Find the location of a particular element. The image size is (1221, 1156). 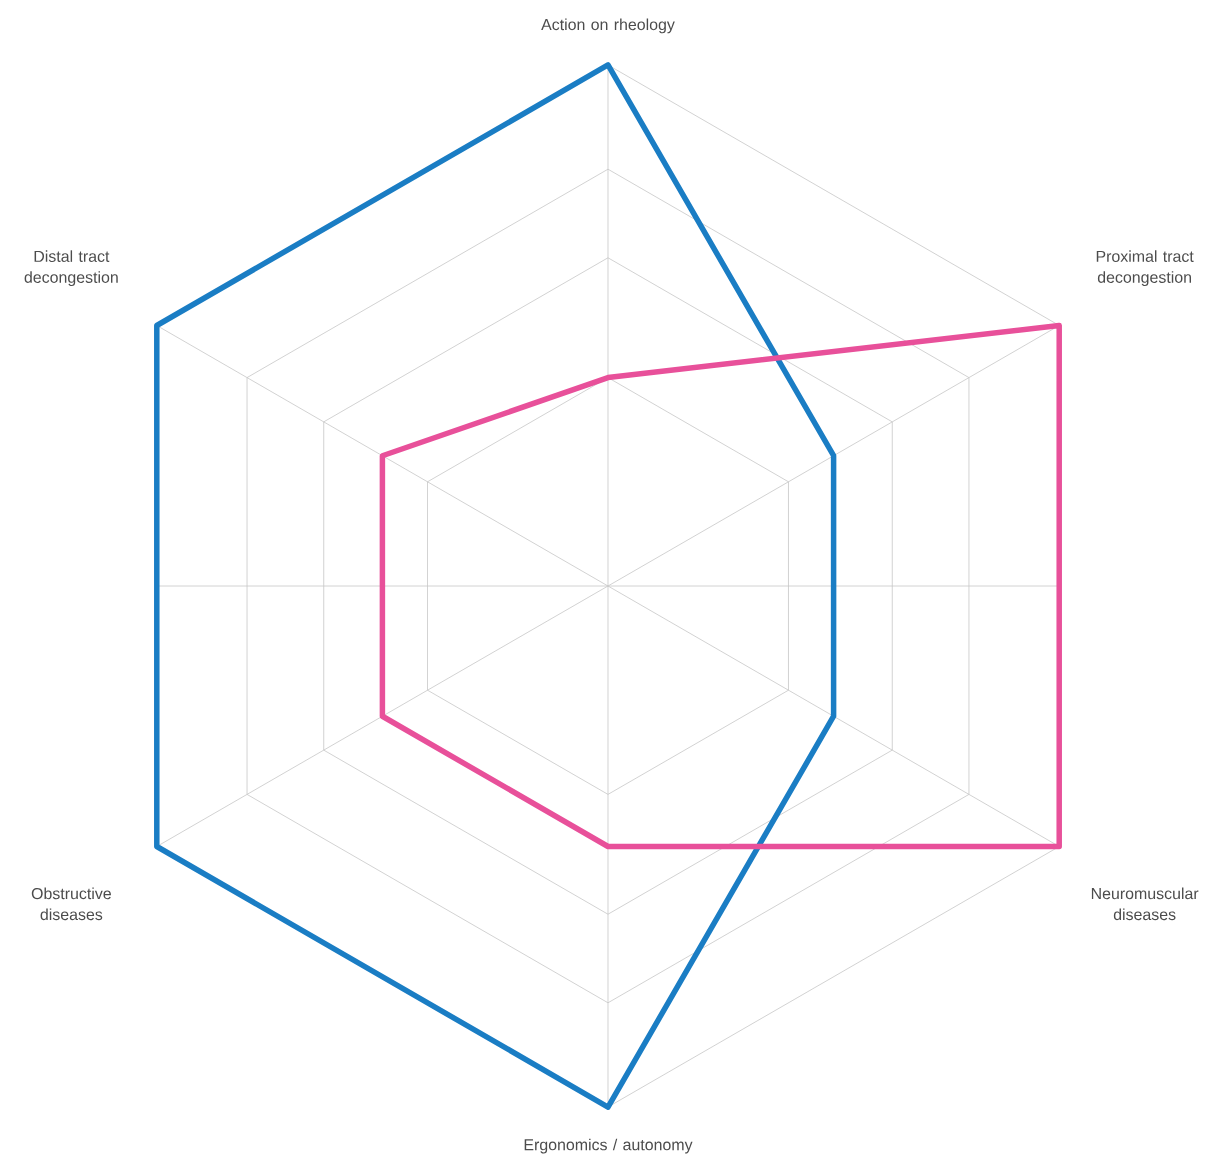

spoke-label: Ergonomics / autonomy is located at coordinates (608, 1146).